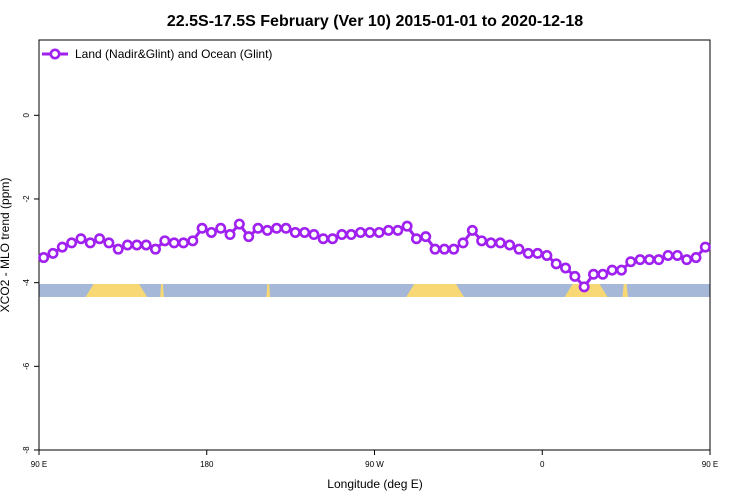 Image resolution: width=750 pixels, height=500 pixels. I want to click on x-tick-label: 90 W, so click(374, 464).